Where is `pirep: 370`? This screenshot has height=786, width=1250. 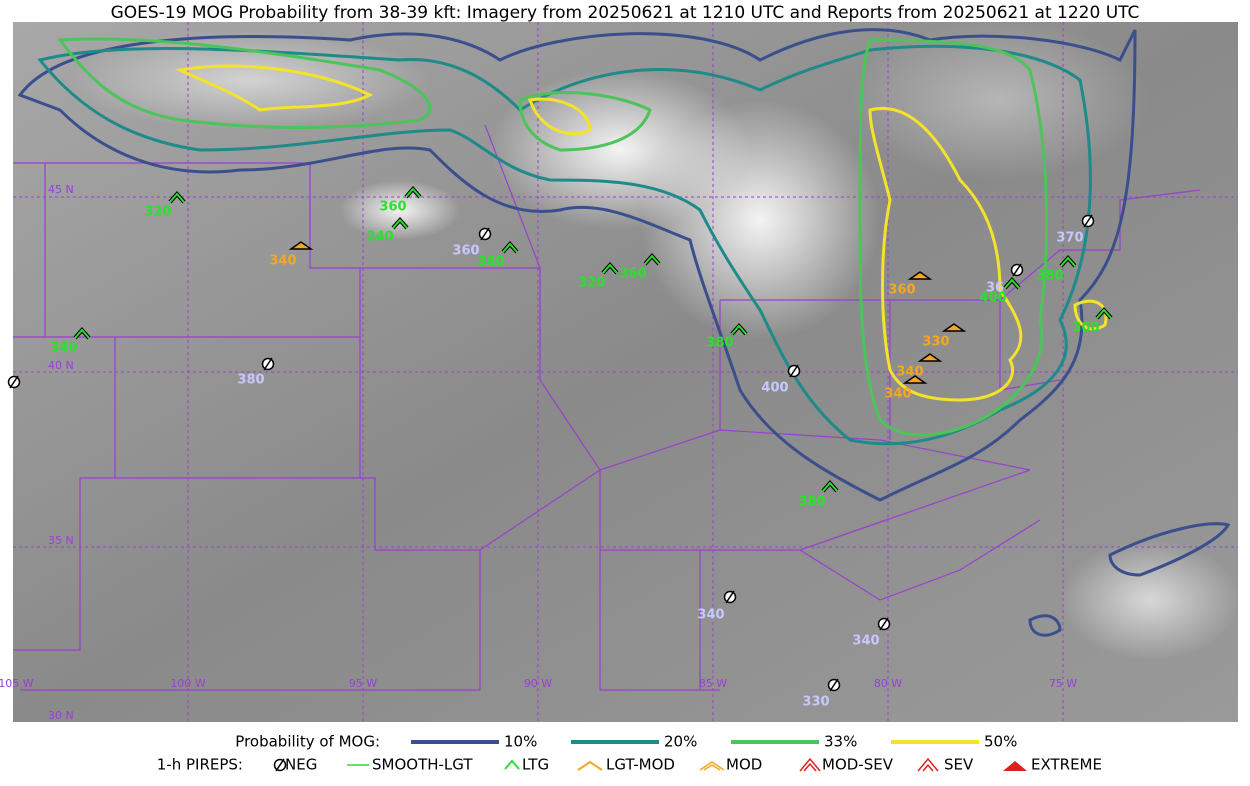 pirep: 370 is located at coordinates (1075, 230).